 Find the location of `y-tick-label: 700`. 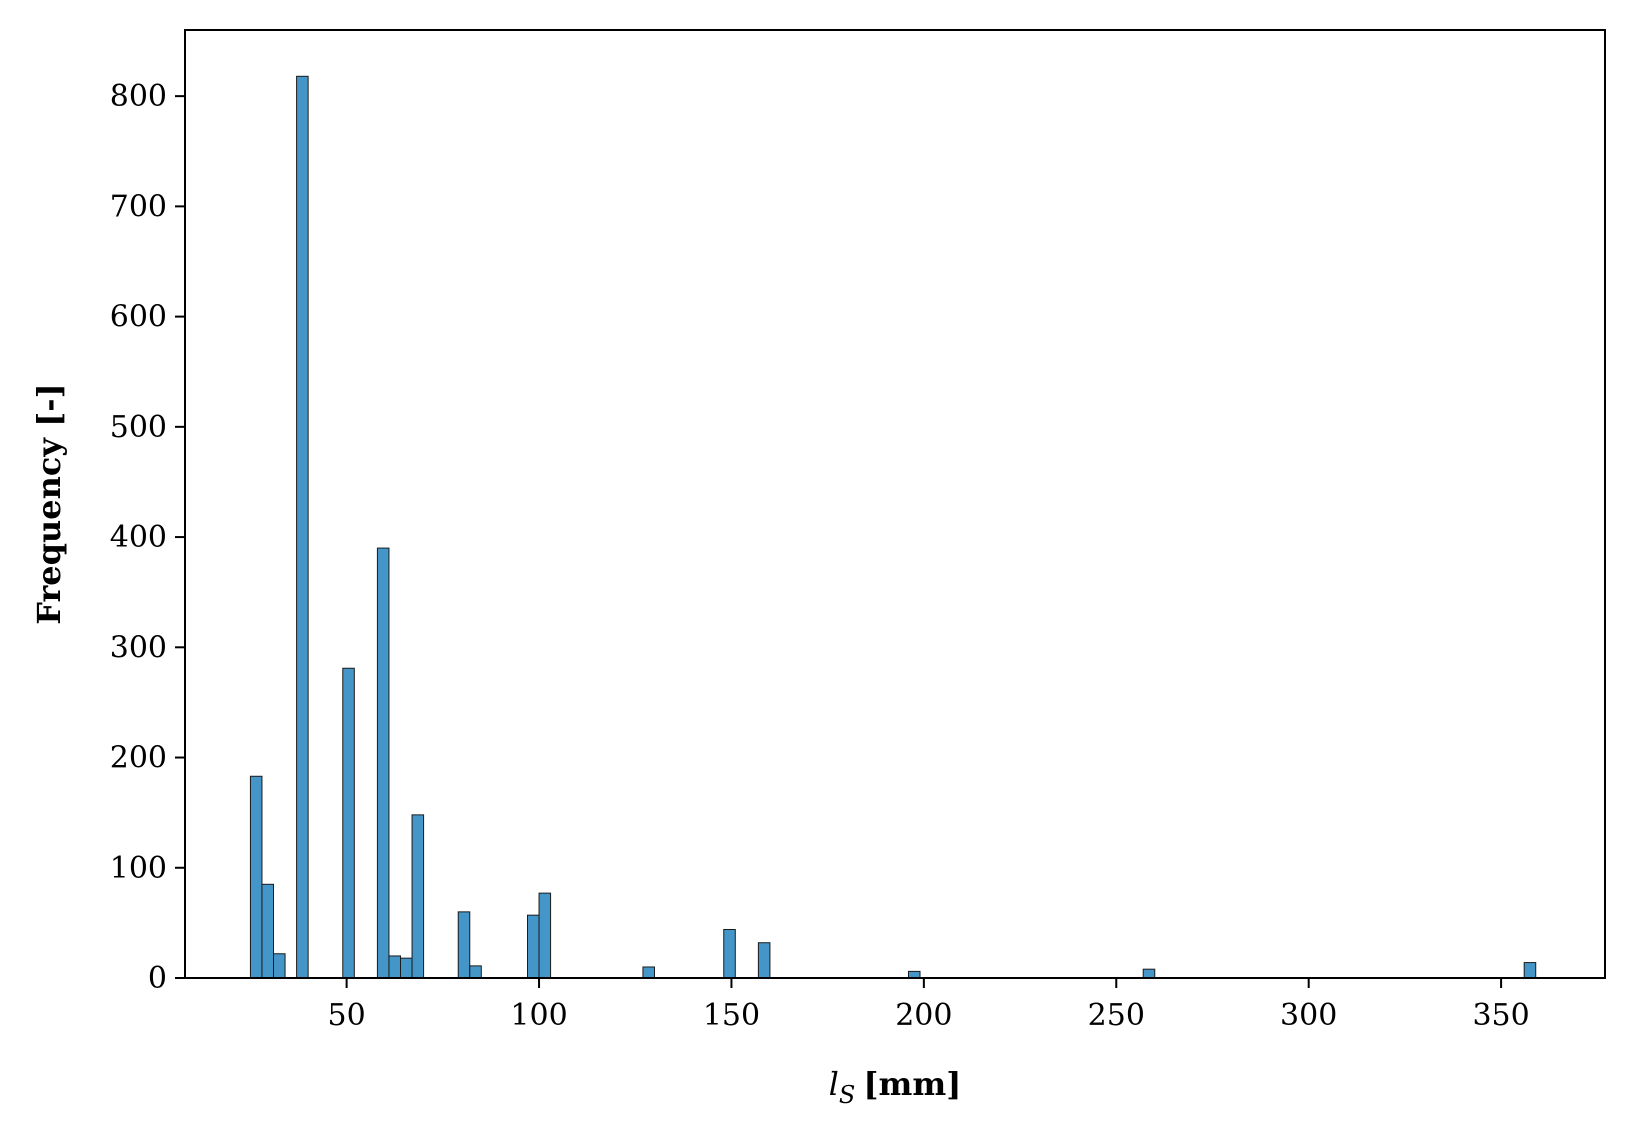

y-tick-label: 700 is located at coordinates (138, 206).